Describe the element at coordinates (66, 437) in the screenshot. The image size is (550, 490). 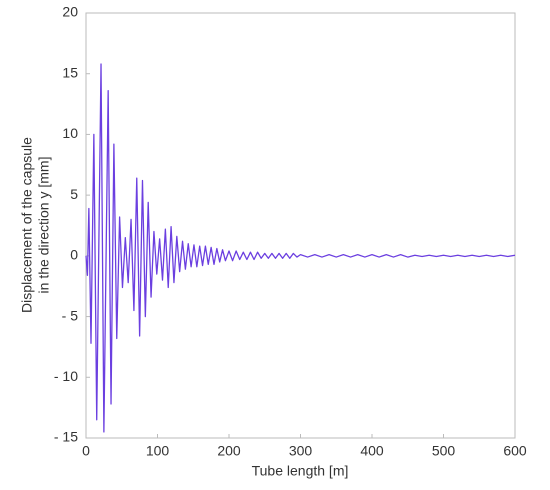
I see `y-tick-label: - 15` at that location.